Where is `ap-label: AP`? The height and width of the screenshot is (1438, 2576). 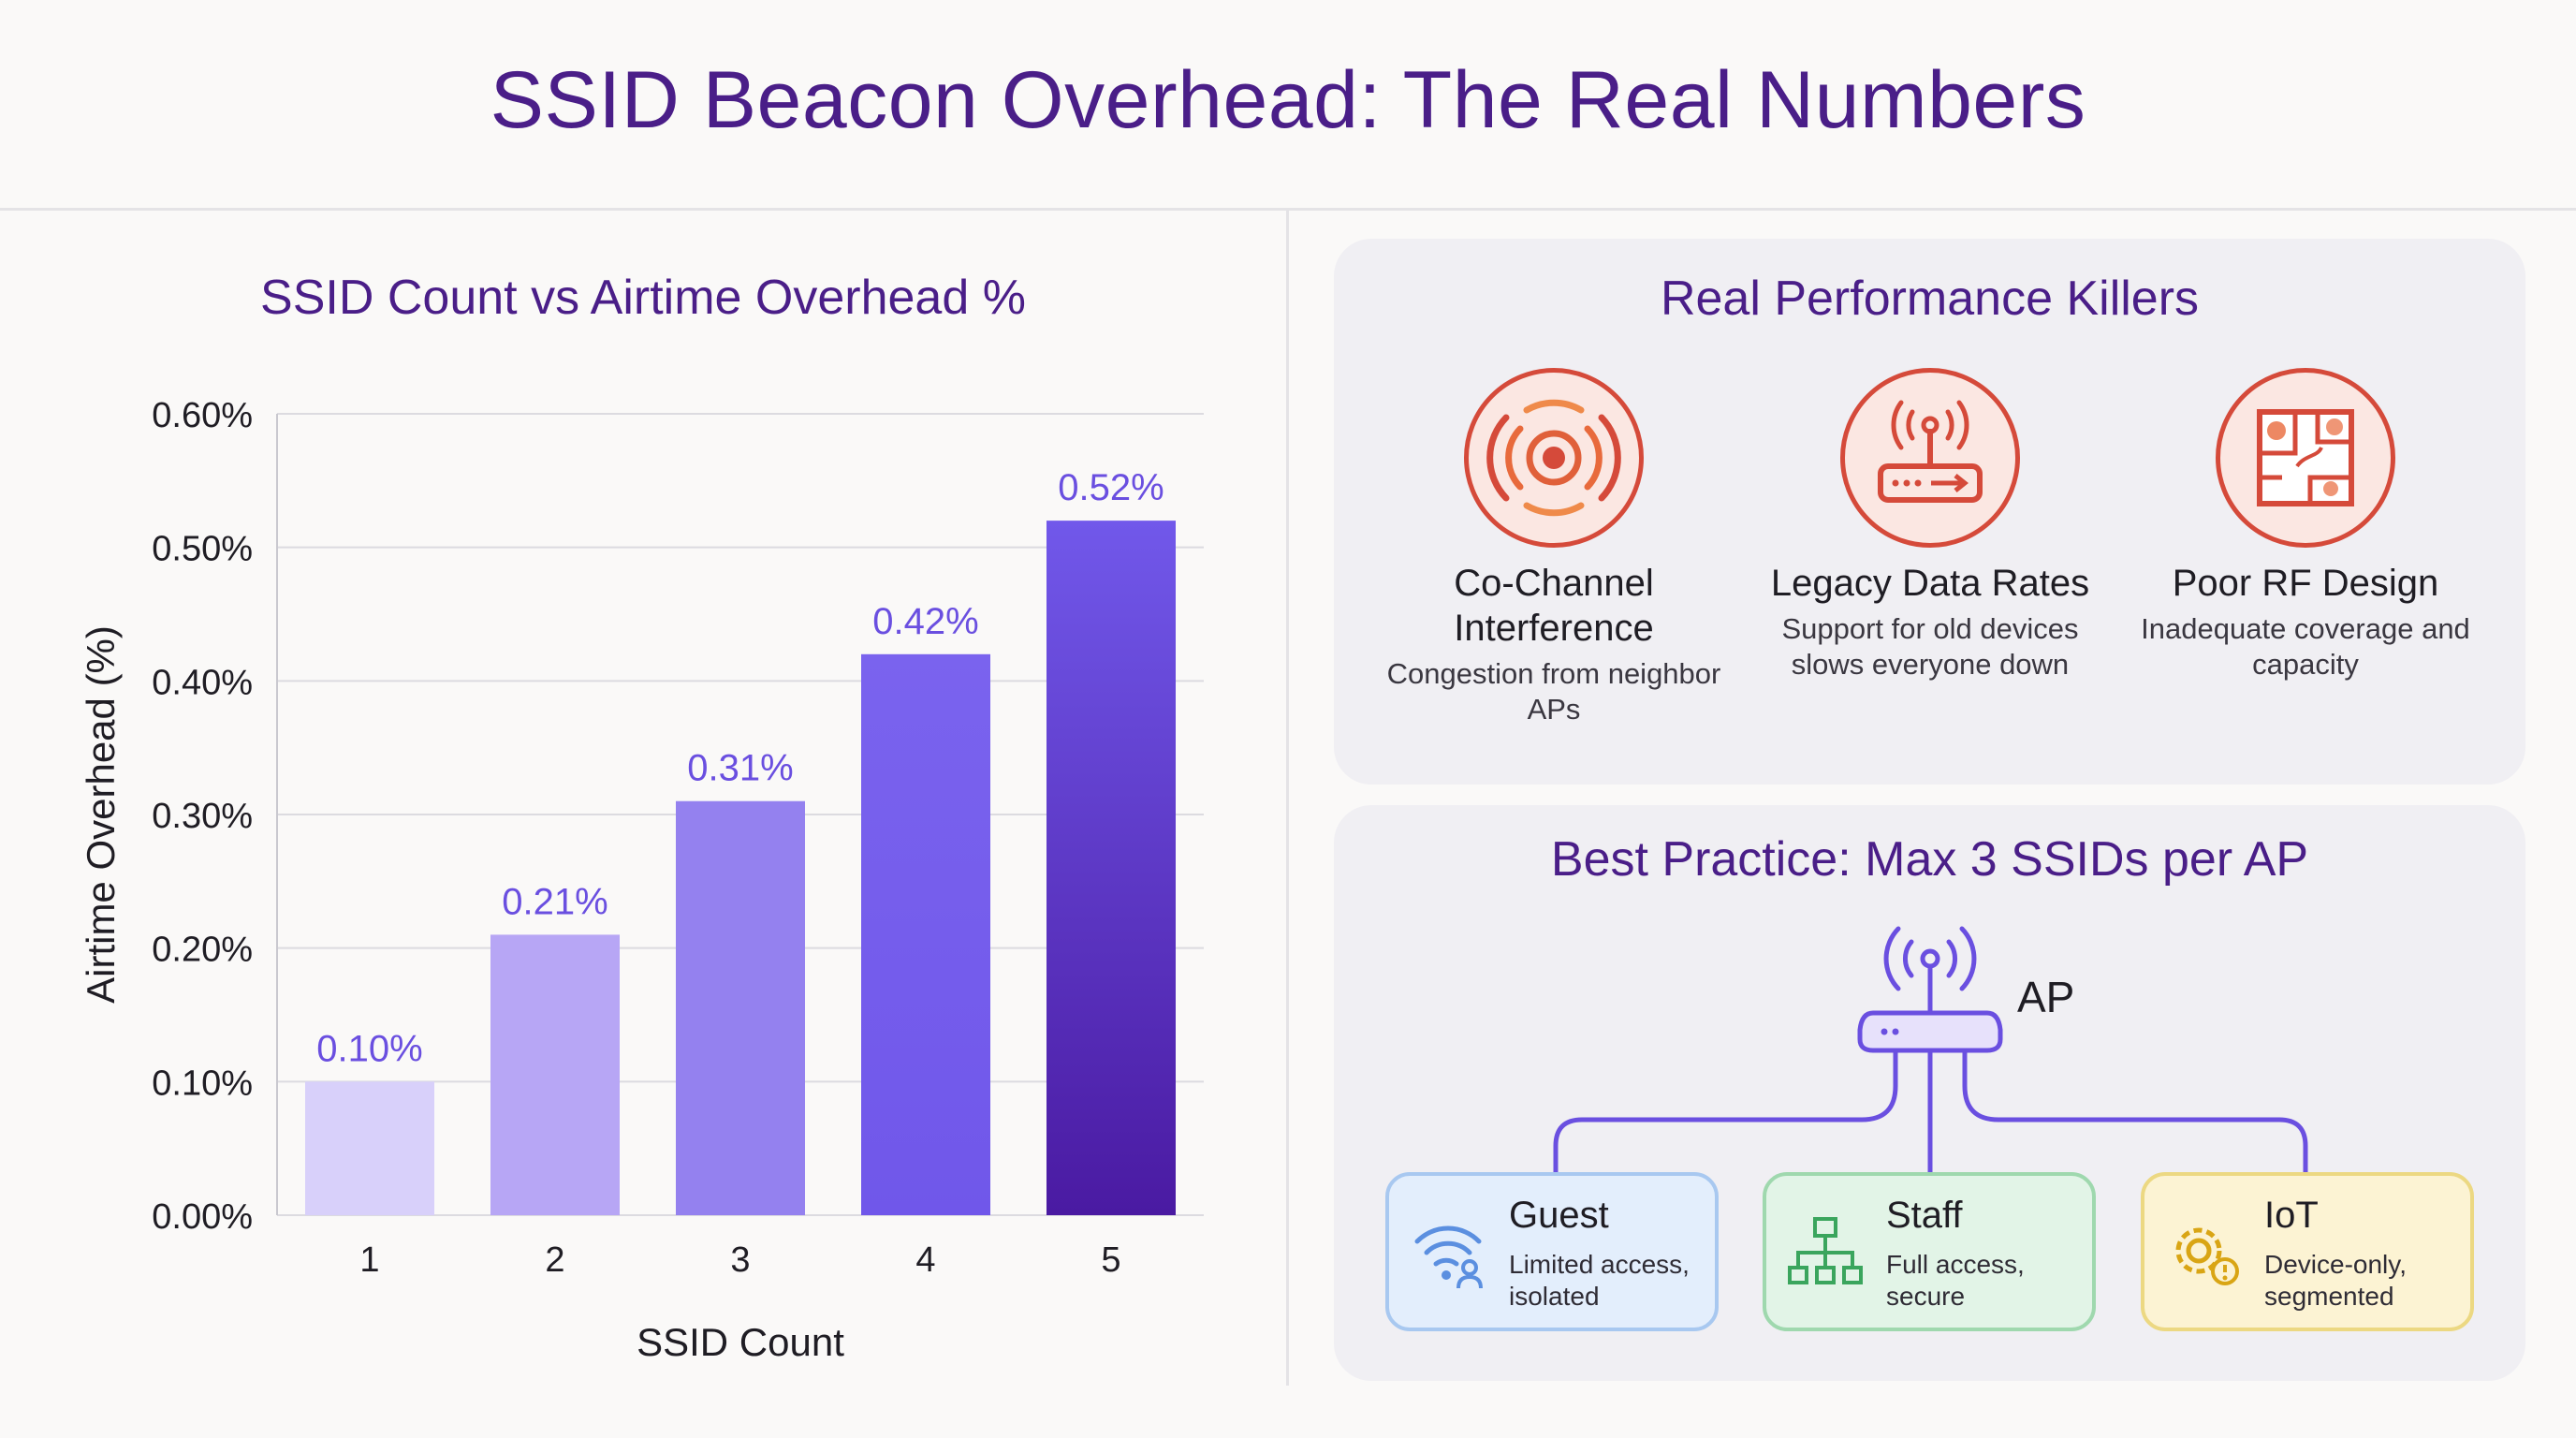 ap-label: AP is located at coordinates (2046, 997).